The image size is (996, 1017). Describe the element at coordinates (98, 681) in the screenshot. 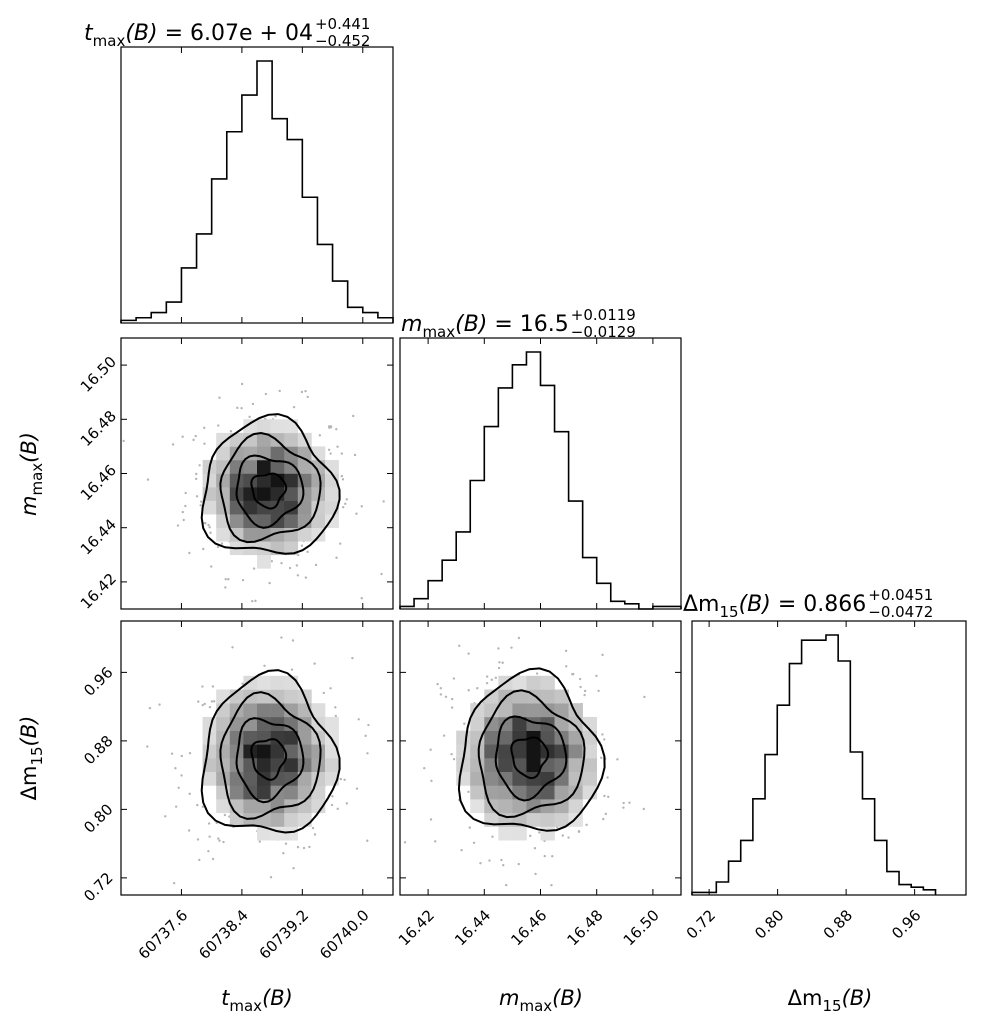

I see `ytick-dm15-label: 0.96` at that location.